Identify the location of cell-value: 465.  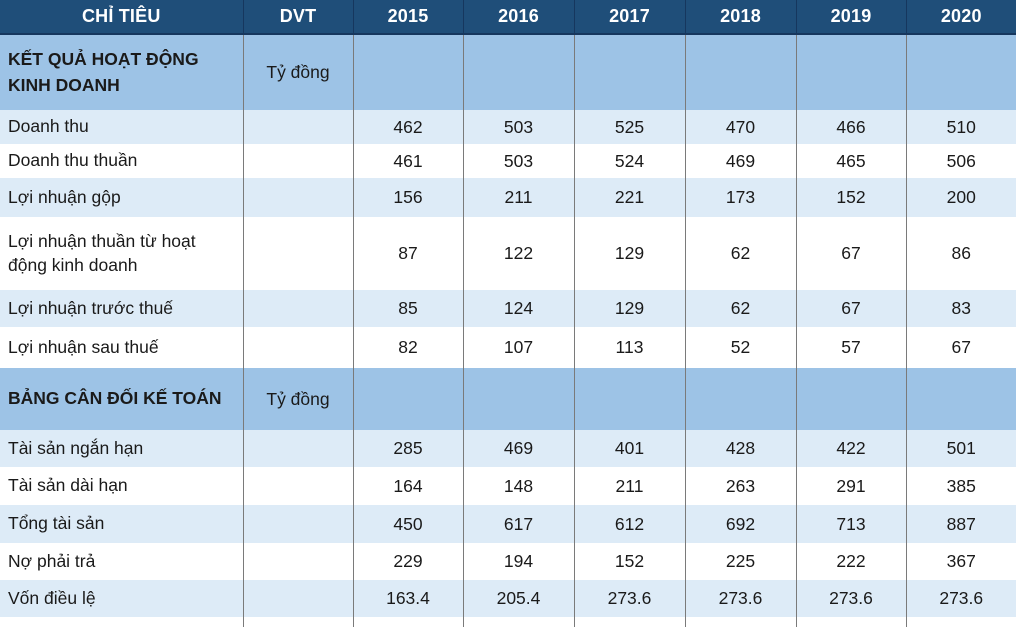
(851, 161).